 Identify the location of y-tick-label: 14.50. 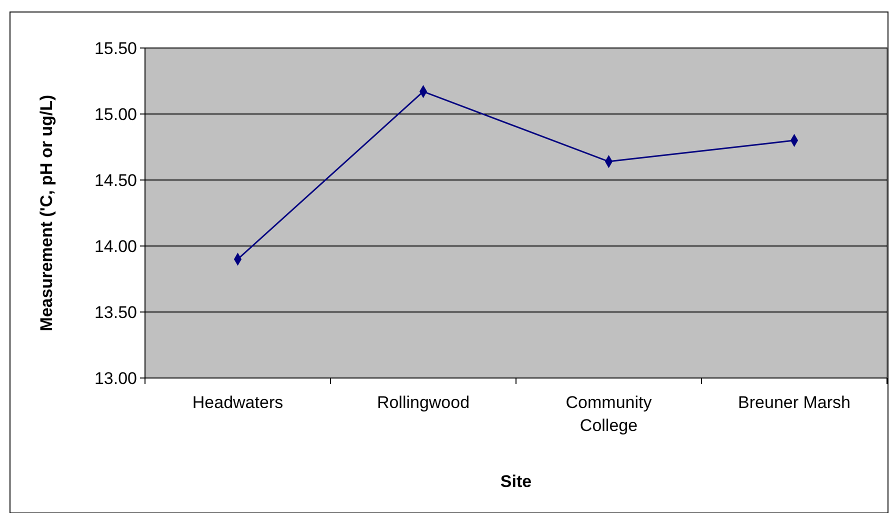
(115, 180).